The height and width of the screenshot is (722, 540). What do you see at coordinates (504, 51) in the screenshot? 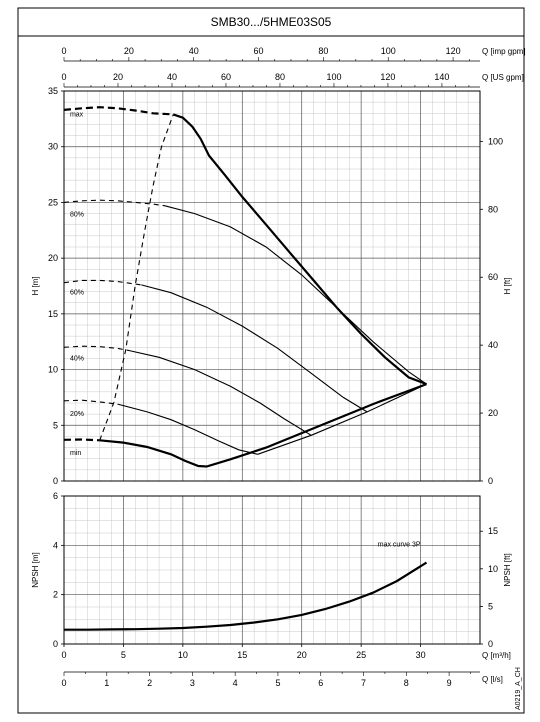
I see `top-axis-label: Q [imp gpm]` at bounding box center [504, 51].